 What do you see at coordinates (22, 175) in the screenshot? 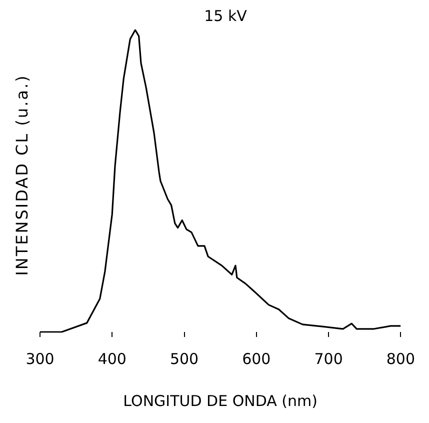
I see `y-axis-title: INTENSIDAD CL (u.a.)` at bounding box center [22, 175].